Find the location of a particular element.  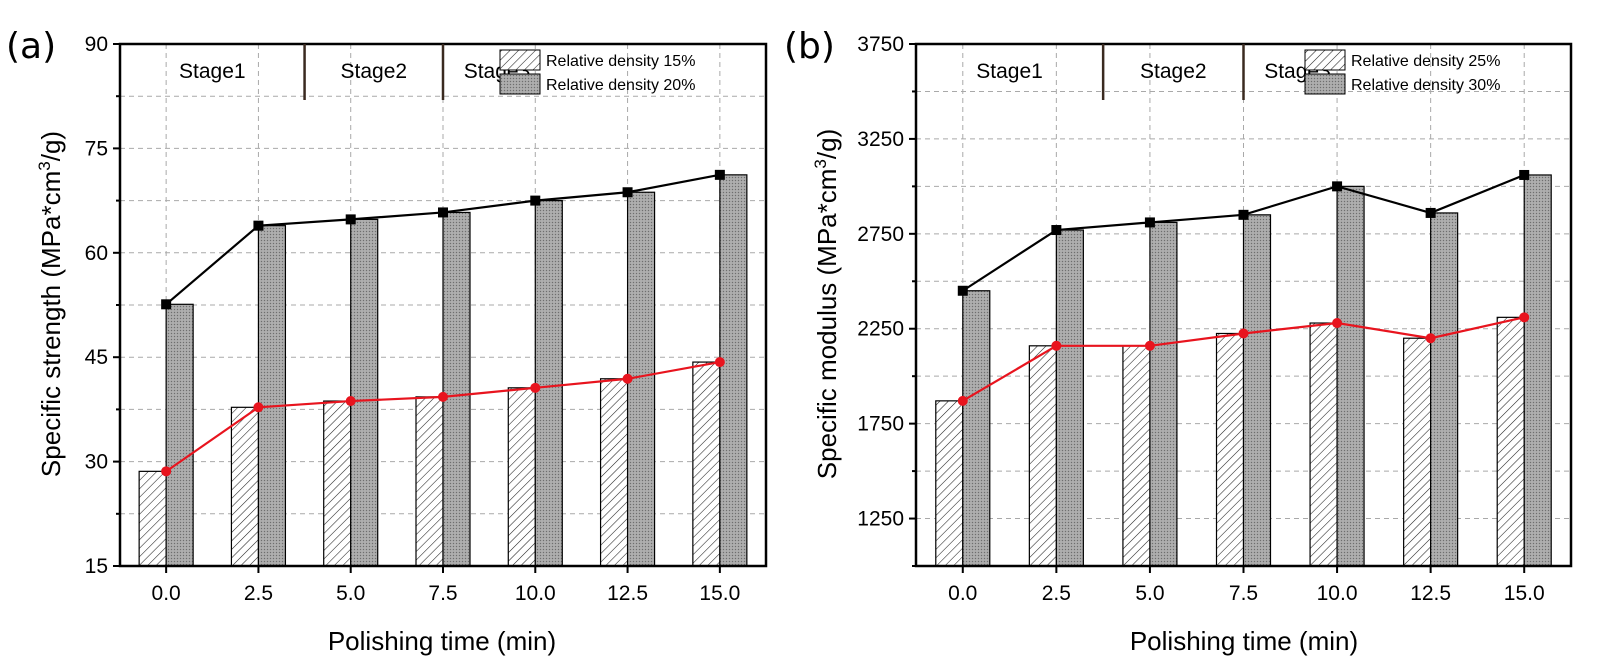

panel-b-y-title-main: Specific modulus (MPa*cm is located at coordinates (827, 324).